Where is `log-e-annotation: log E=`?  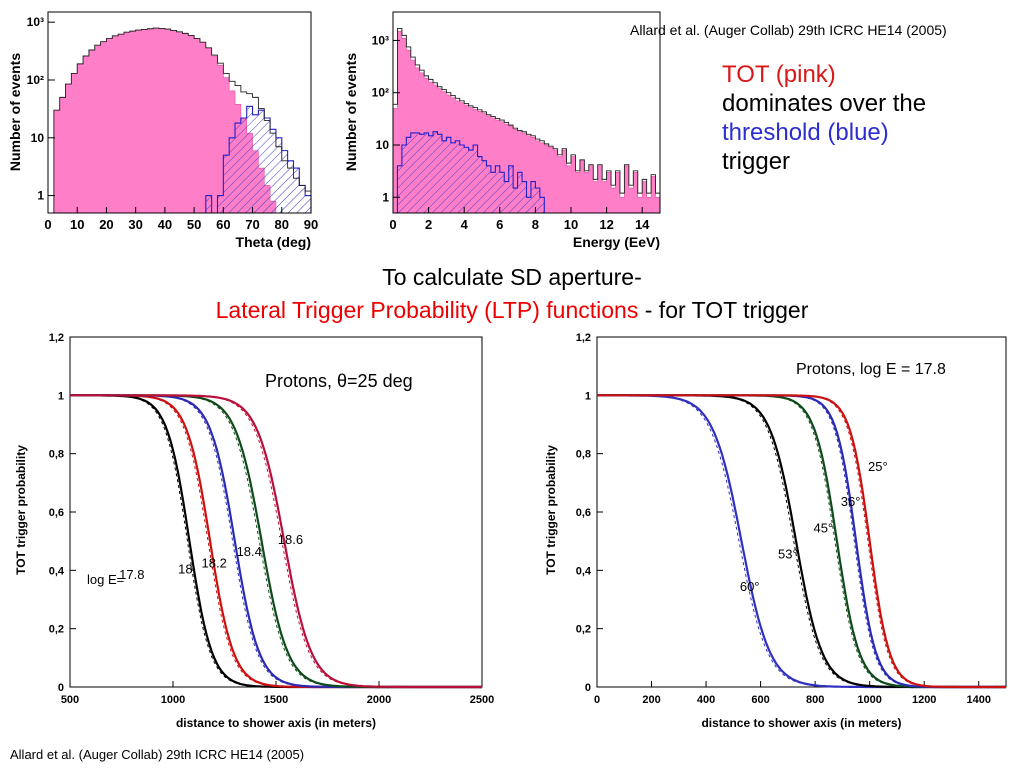 log-e-annotation: log E= is located at coordinates (105, 579).